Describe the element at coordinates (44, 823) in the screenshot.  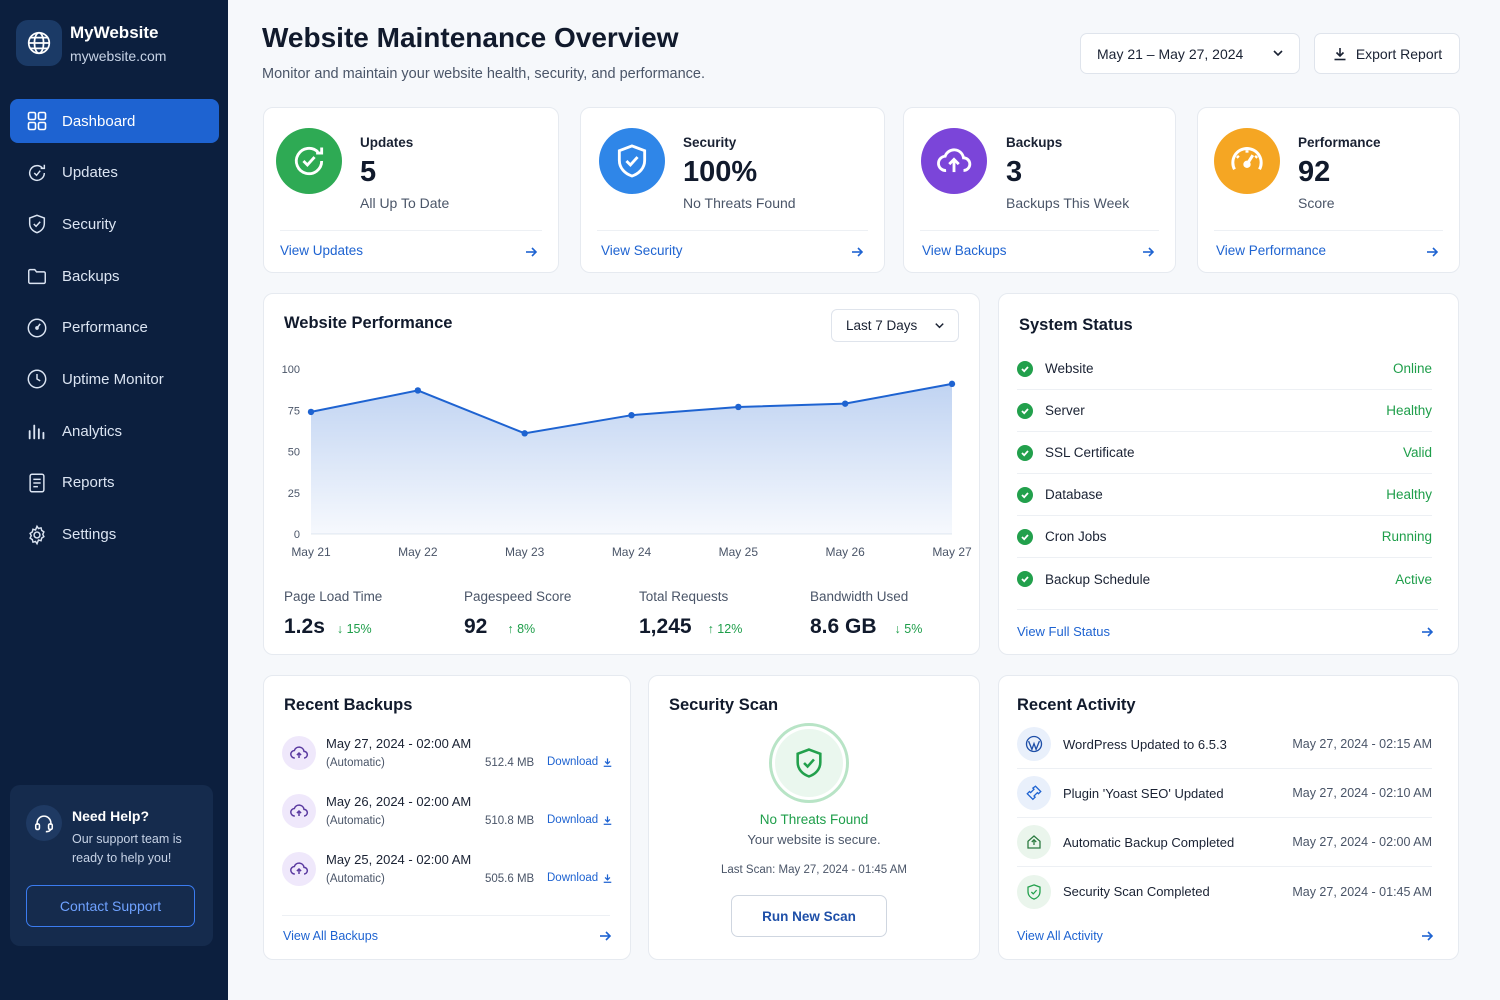
I see `headset-icon` at that location.